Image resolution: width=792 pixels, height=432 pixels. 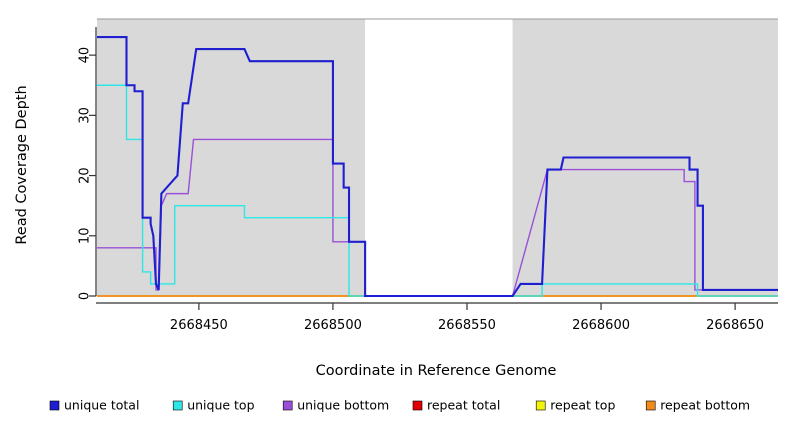 I want to click on legend-label: unique top, so click(x=220, y=405).